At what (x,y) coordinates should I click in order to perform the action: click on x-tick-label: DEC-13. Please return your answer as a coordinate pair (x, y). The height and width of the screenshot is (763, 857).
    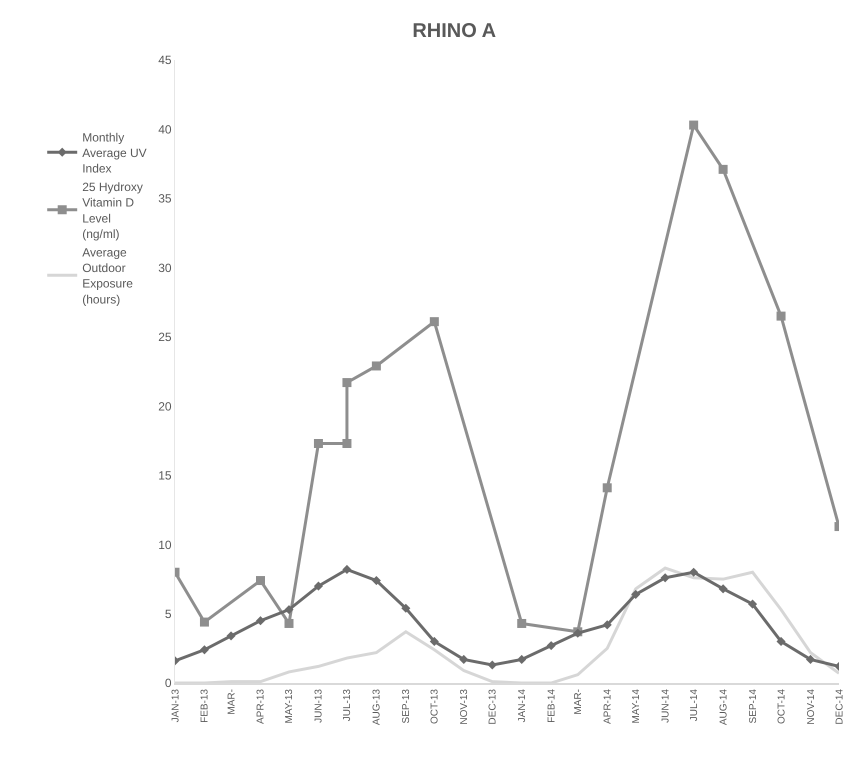
    Looking at the image, I should click on (493, 706).